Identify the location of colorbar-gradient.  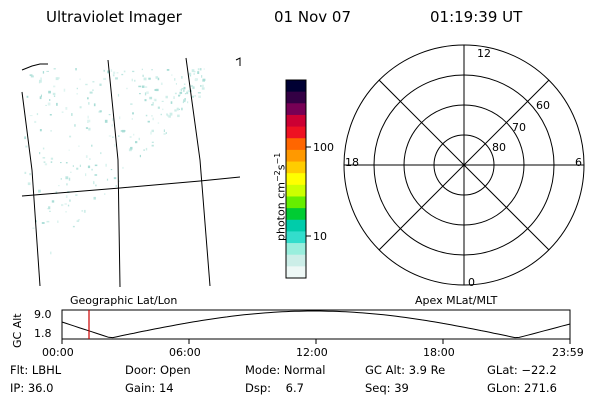
(296, 179).